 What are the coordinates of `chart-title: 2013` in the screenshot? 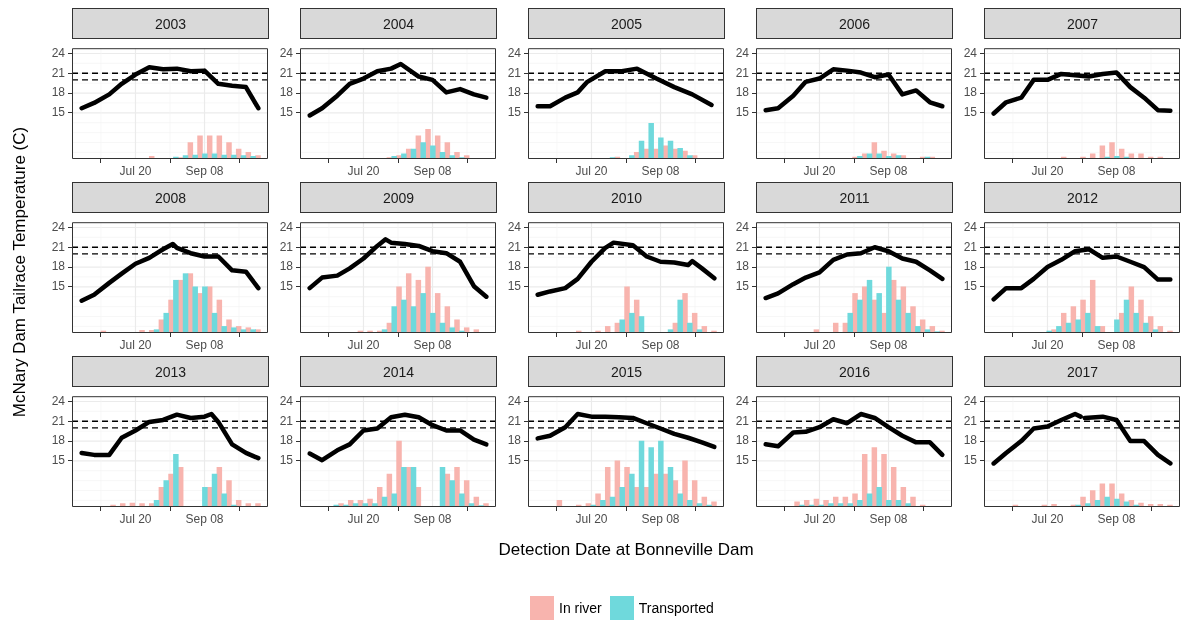 It's located at (170, 371).